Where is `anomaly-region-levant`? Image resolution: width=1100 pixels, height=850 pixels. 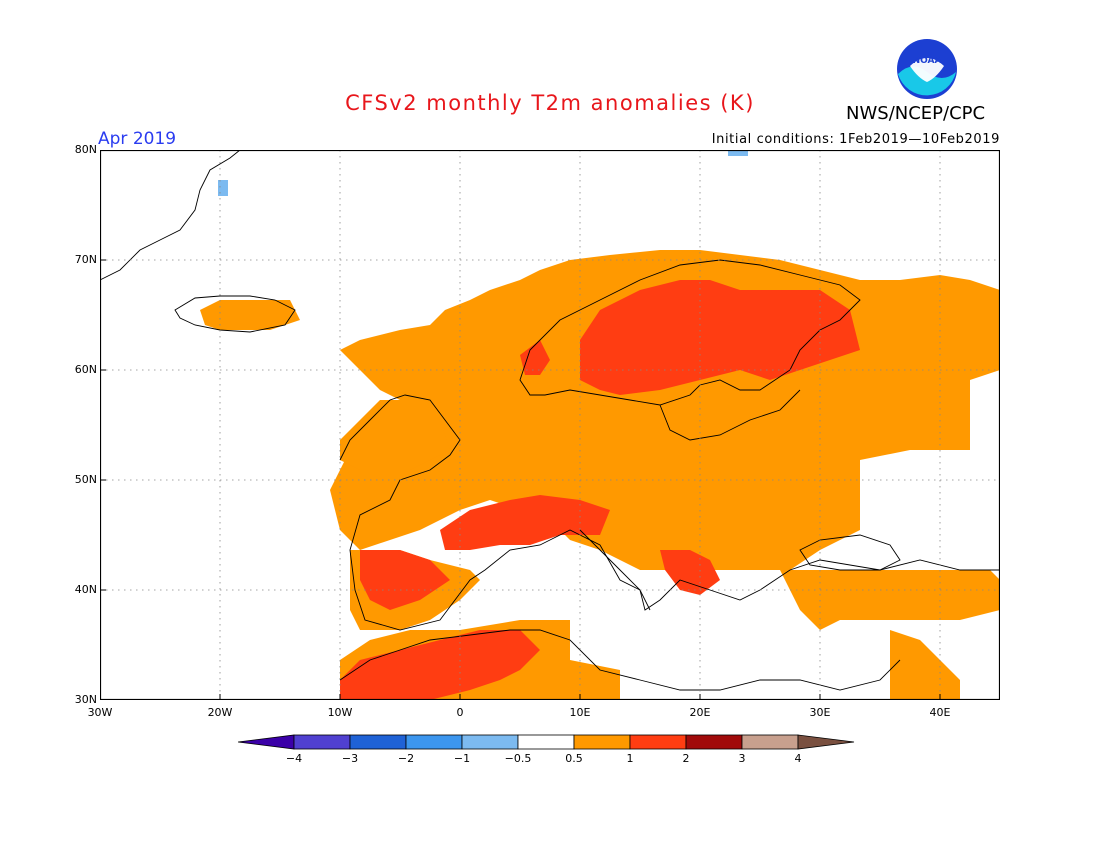 anomaly-region-levant is located at coordinates (925, 665).